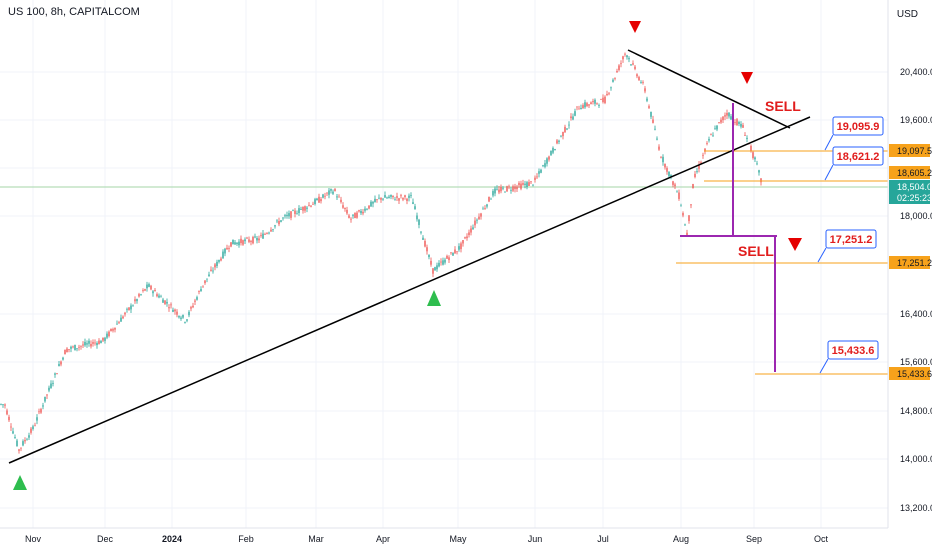 The width and height of the screenshot is (932, 550). Describe the element at coordinates (914, 198) in the screenshot. I see `countdown-text: 02:25:23` at that location.